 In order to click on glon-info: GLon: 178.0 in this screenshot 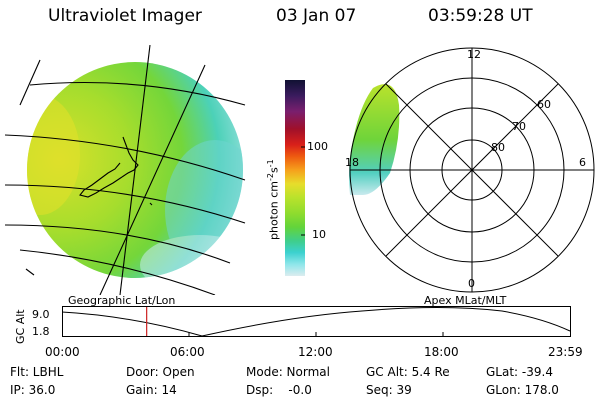, I will do `click(522, 390)`.